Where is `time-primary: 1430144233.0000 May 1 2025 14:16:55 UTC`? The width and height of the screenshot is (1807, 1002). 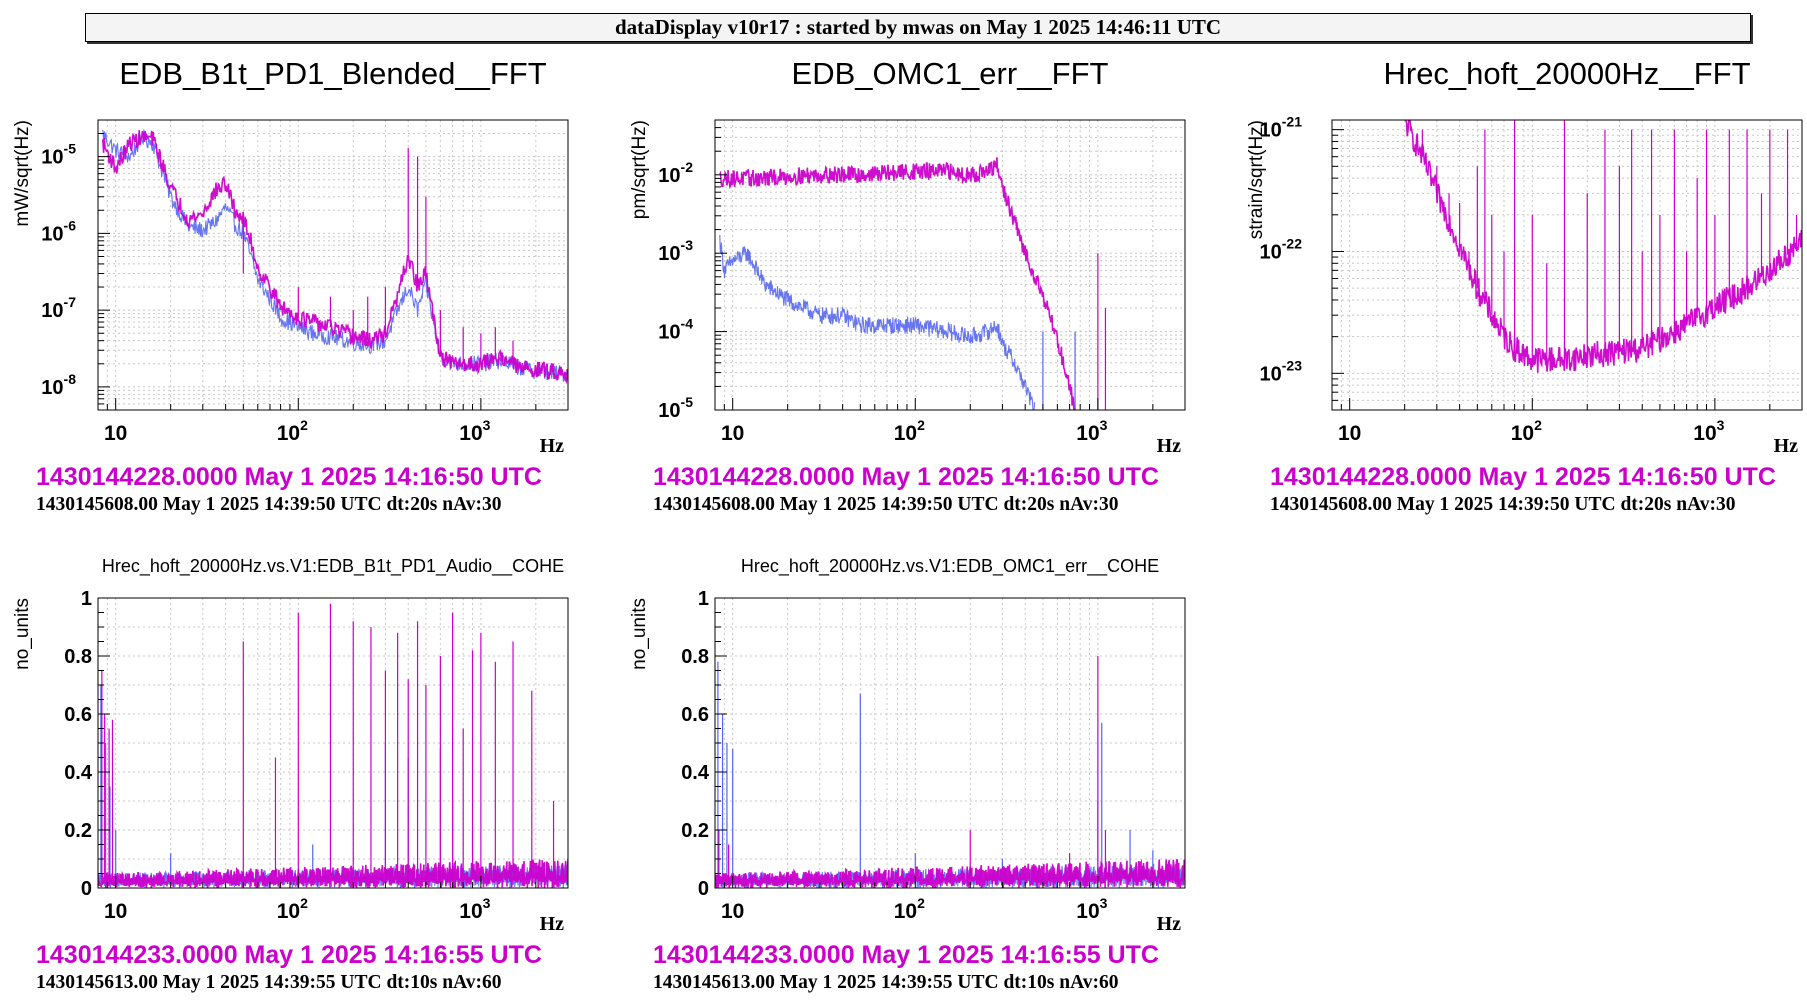 time-primary: 1430144233.0000 May 1 2025 14:16:55 UTC is located at coordinates (906, 955).